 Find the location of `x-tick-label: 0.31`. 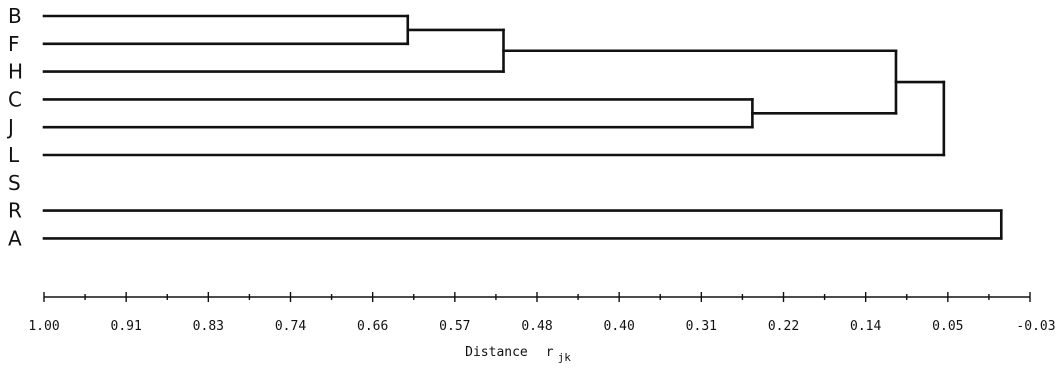

x-tick-label: 0.31 is located at coordinates (701, 326).